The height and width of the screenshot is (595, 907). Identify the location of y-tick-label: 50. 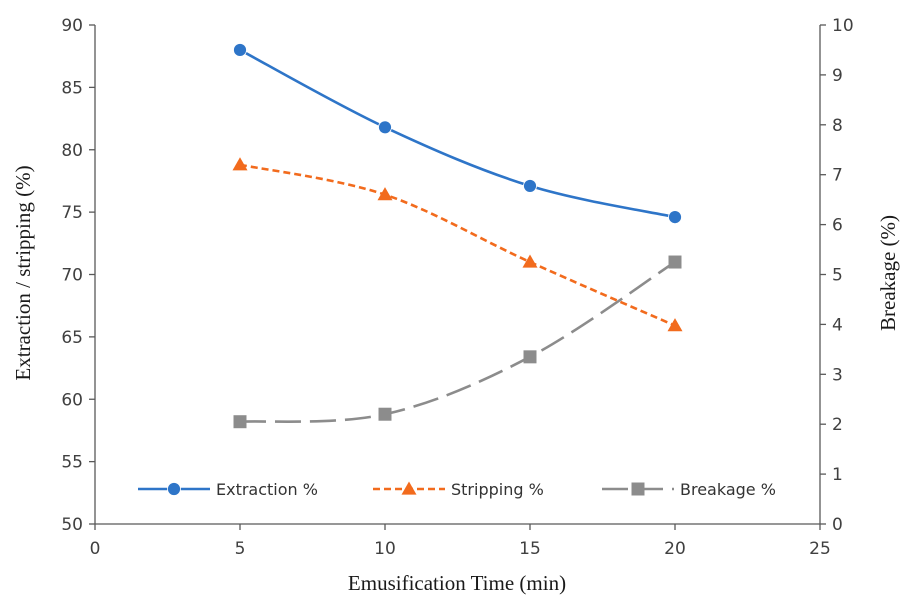
(72, 525).